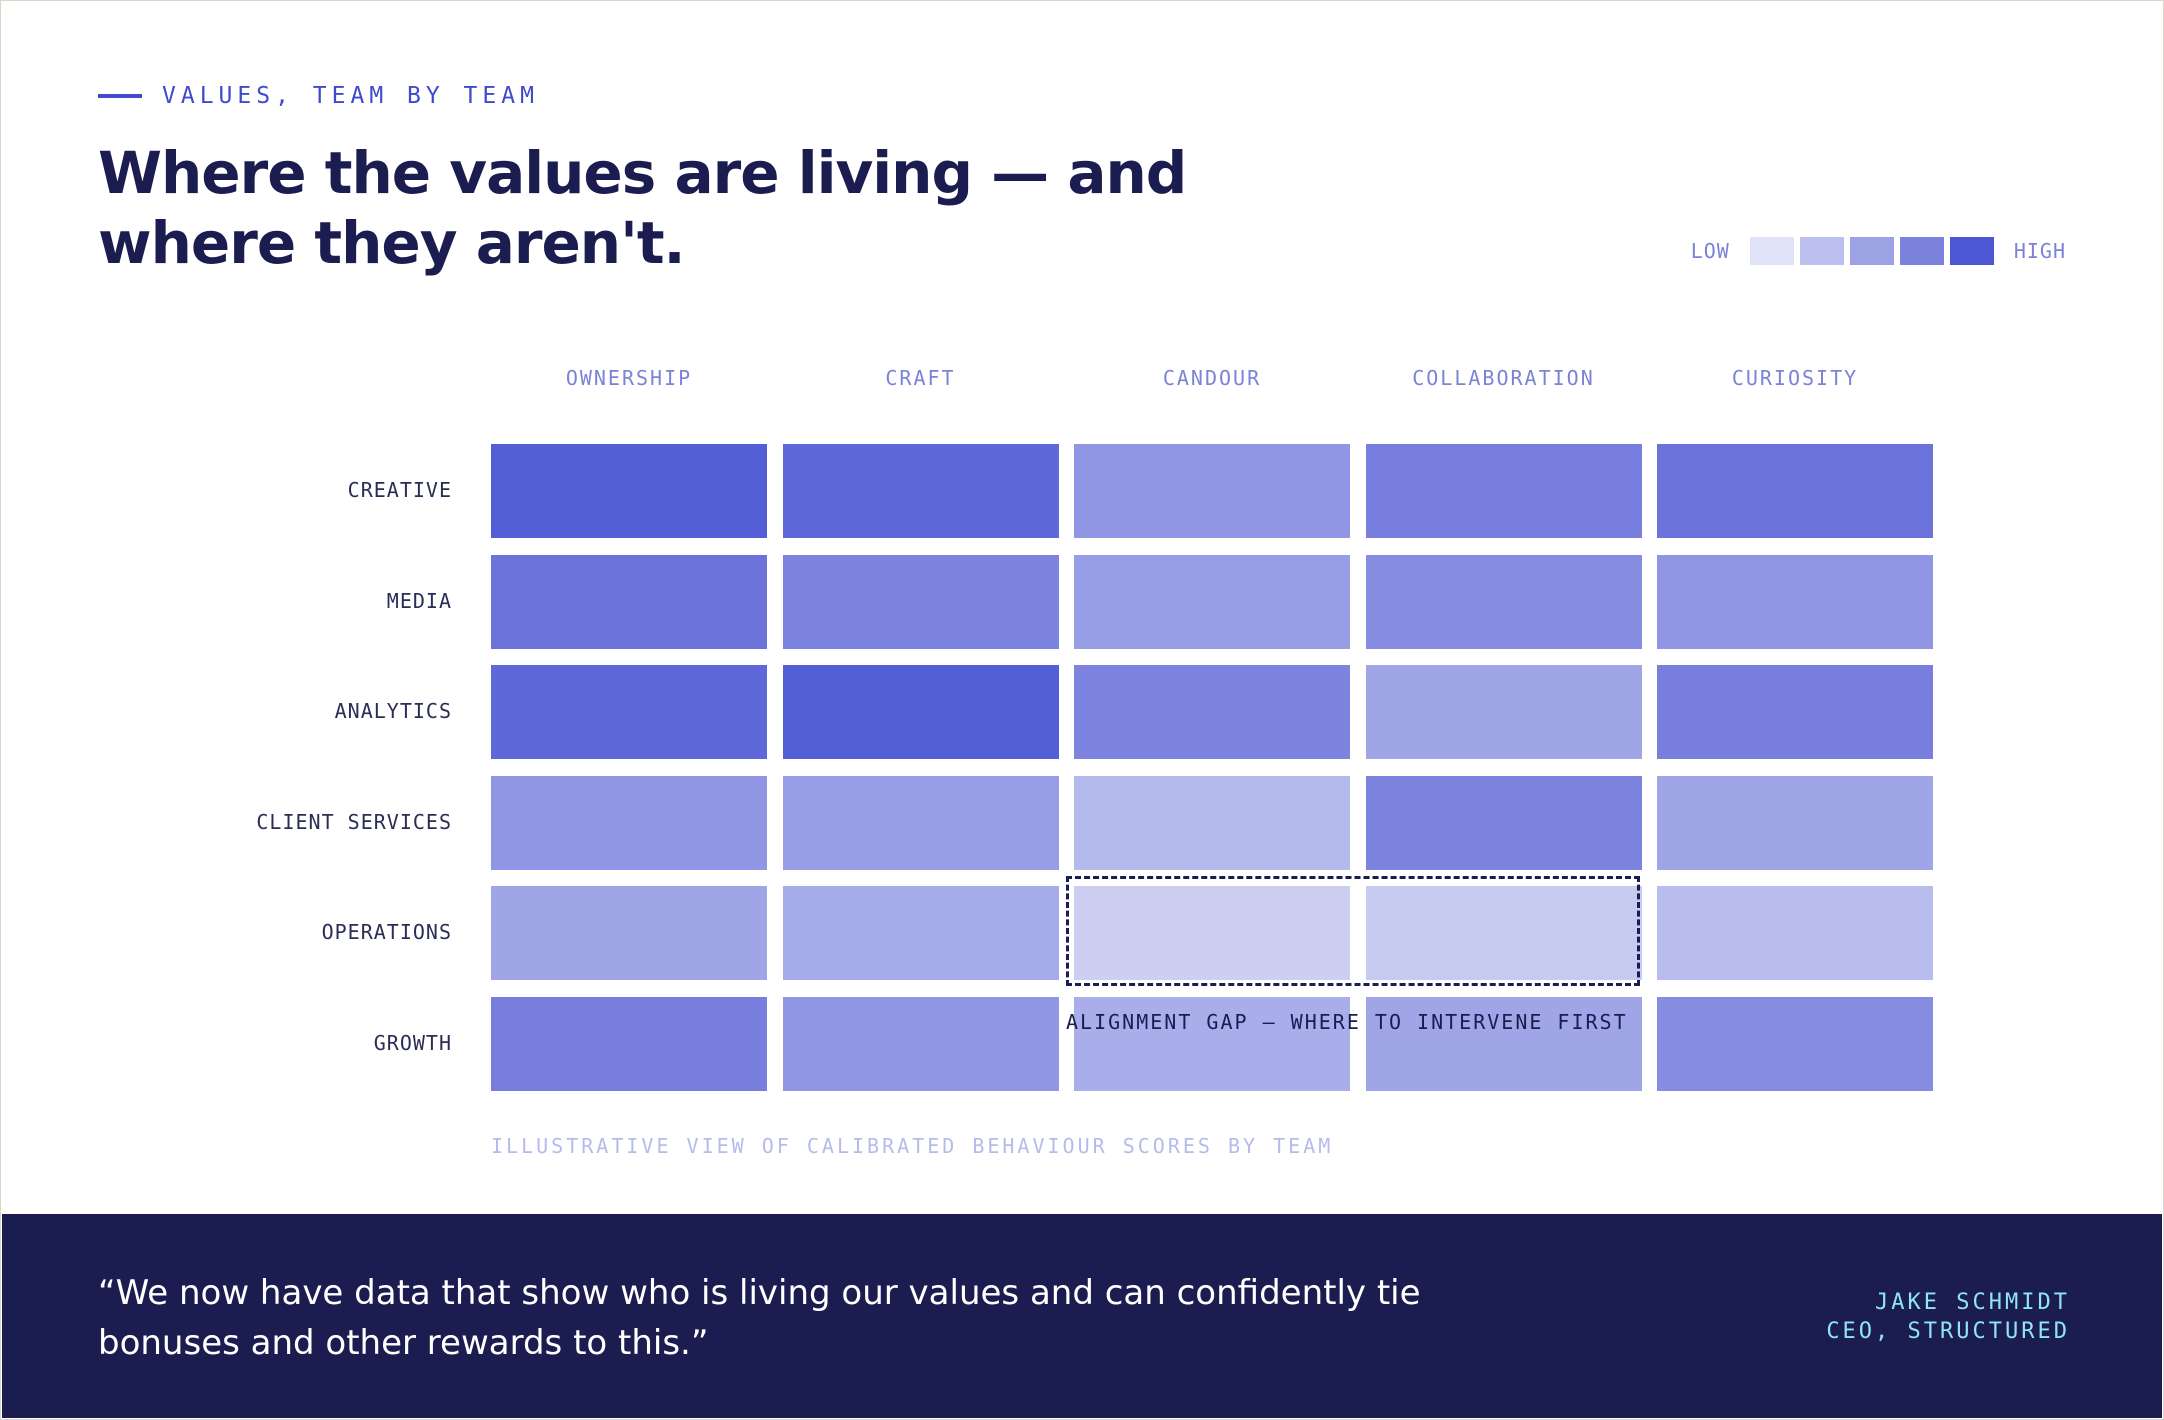 Image resolution: width=2164 pixels, height=1420 pixels. I want to click on legend-high-label: HIGH, so click(2039, 251).